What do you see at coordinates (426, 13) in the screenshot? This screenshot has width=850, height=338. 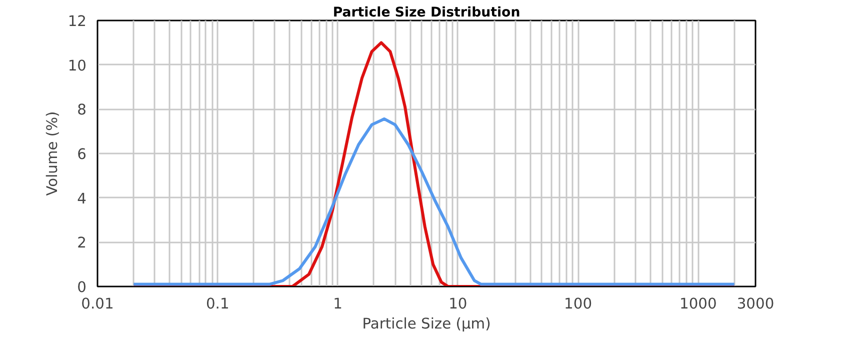 I see `chart-title: Particle Size Distribution` at bounding box center [426, 13].